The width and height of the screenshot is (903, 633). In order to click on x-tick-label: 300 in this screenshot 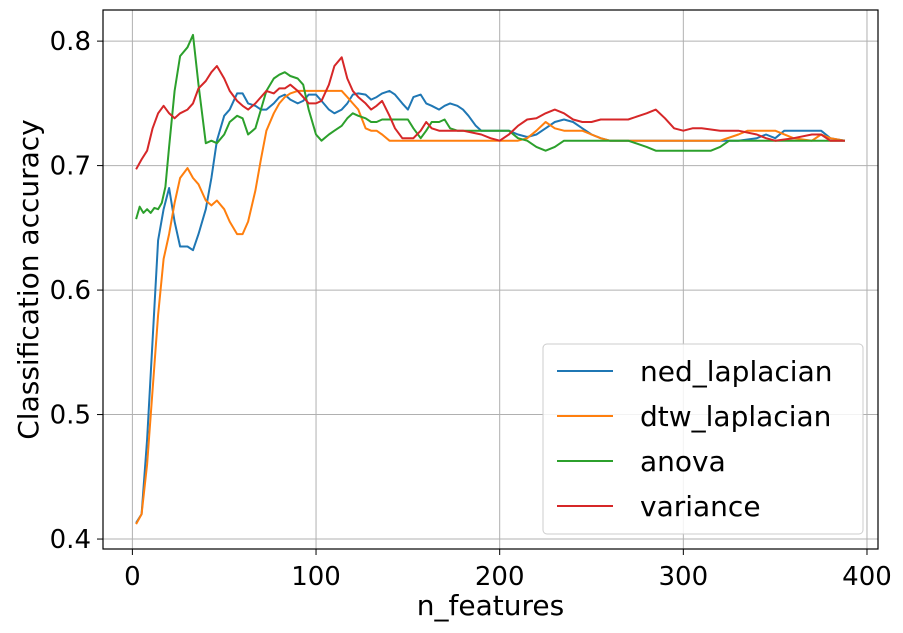, I will do `click(684, 577)`.